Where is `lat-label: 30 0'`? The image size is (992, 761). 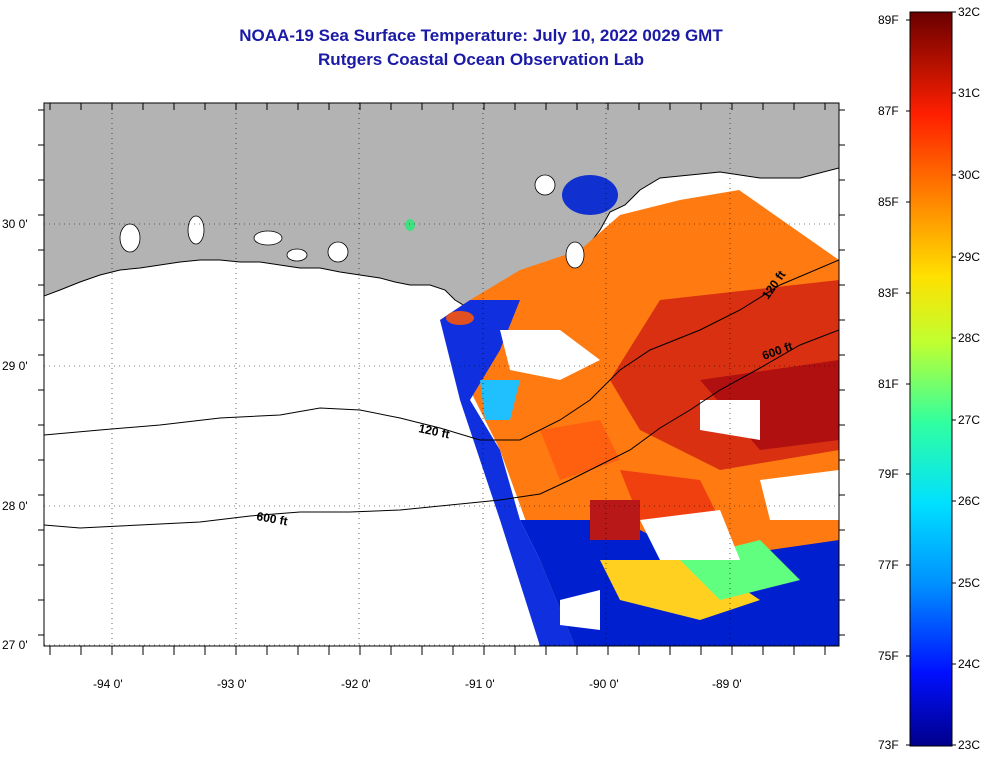
lat-label: 30 0' is located at coordinates (15, 224).